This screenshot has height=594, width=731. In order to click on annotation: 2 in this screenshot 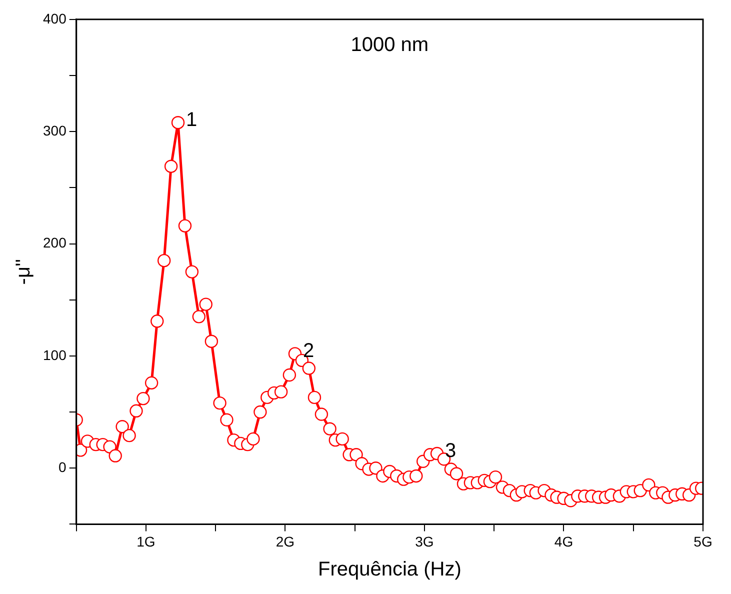, I will do `click(308, 351)`.